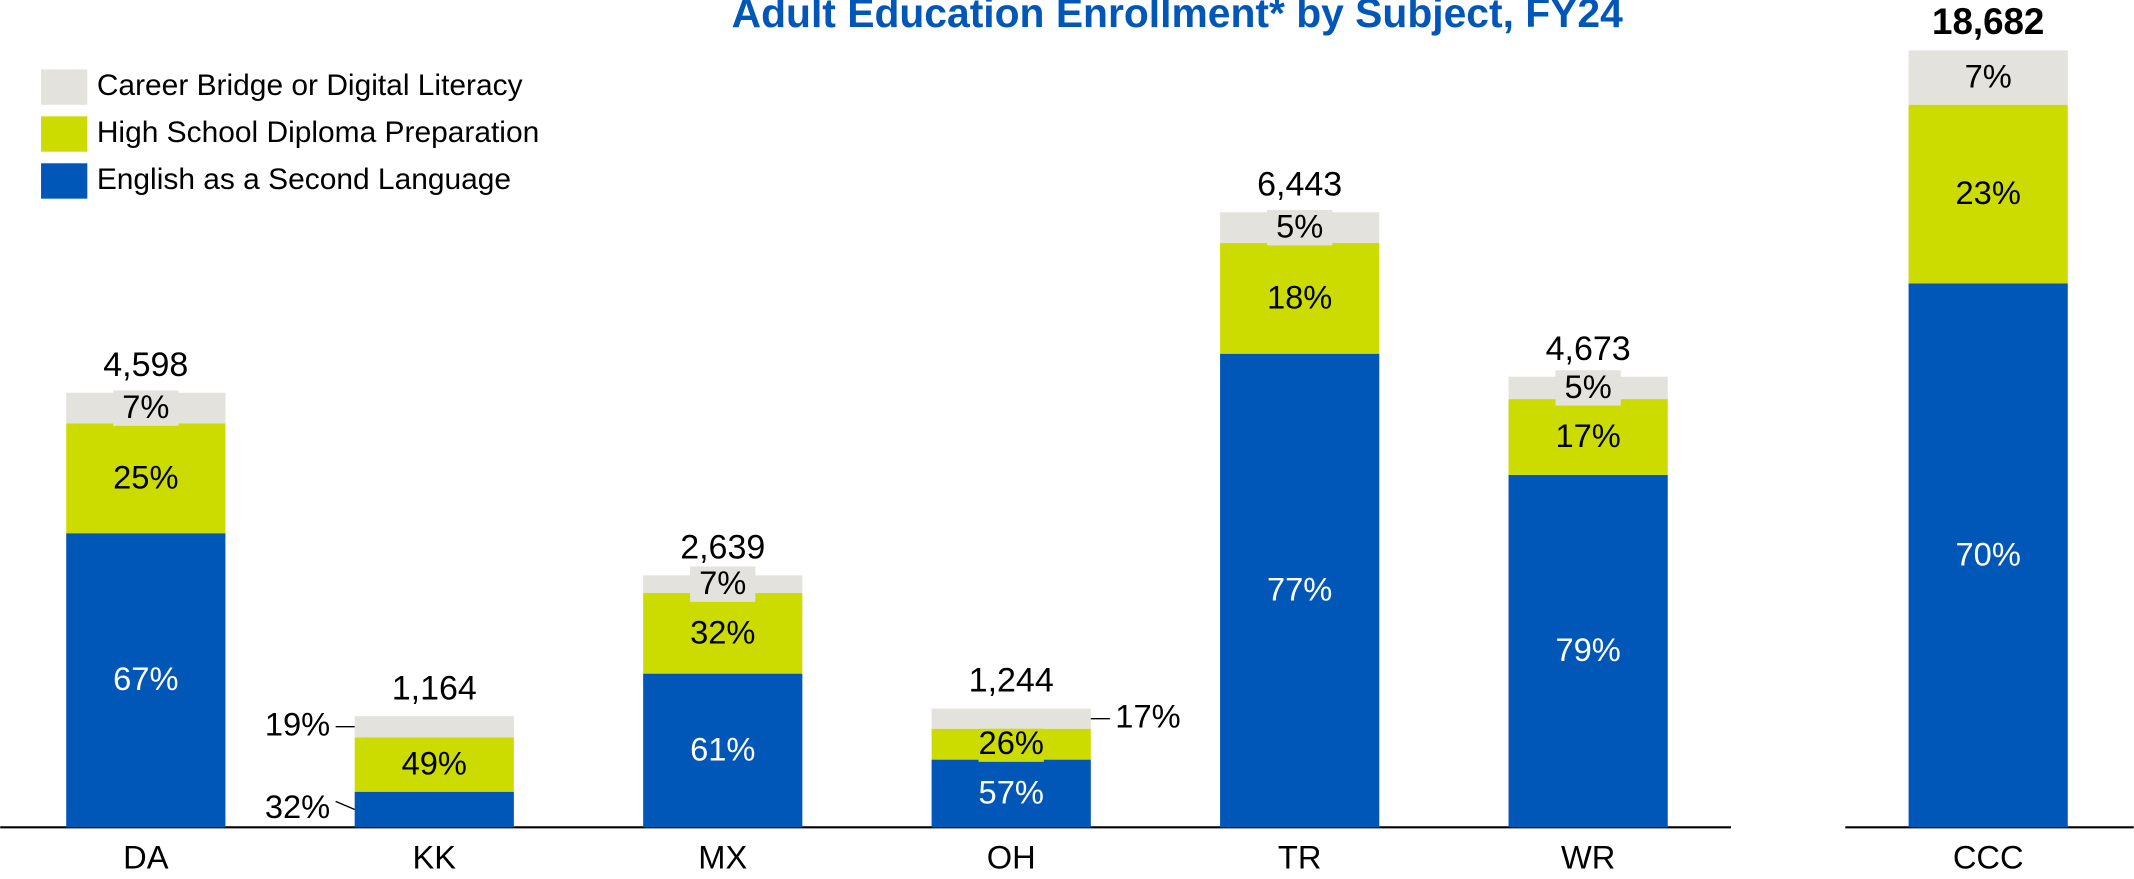 The height and width of the screenshot is (879, 2134). I want to click on total-label: 1,164, so click(434, 688).